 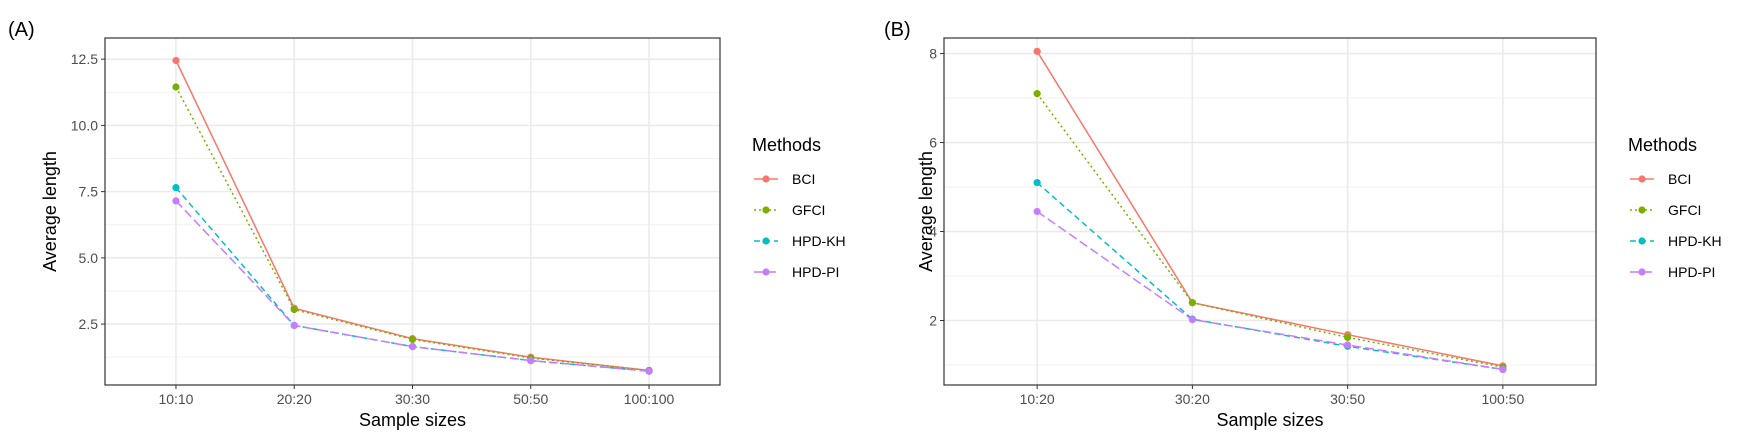 I want to click on y-tick-label: 6, so click(x=933, y=143).